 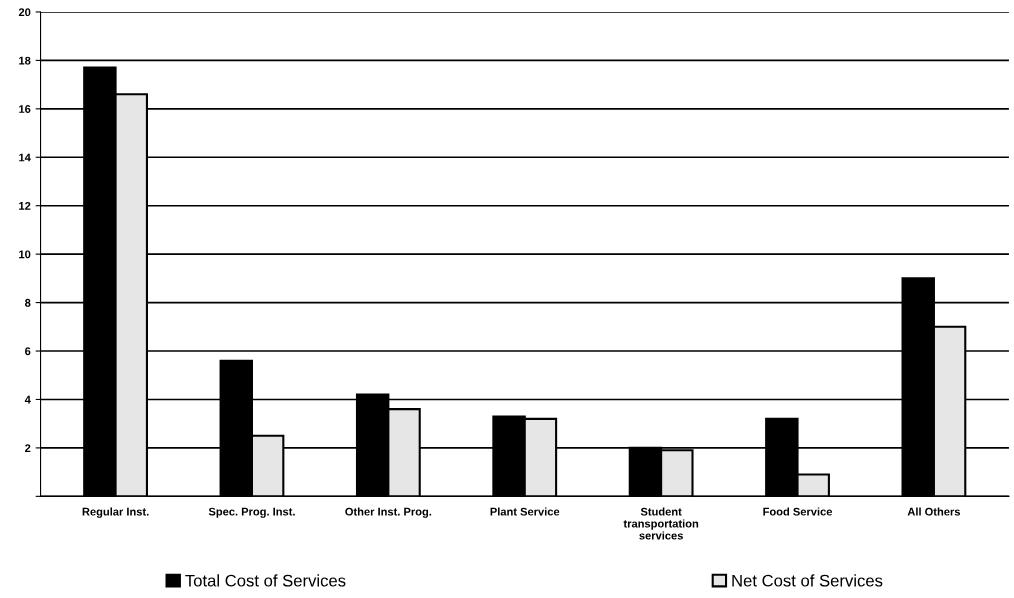 What do you see at coordinates (25, 60) in the screenshot?
I see `y-tick-label: 18` at bounding box center [25, 60].